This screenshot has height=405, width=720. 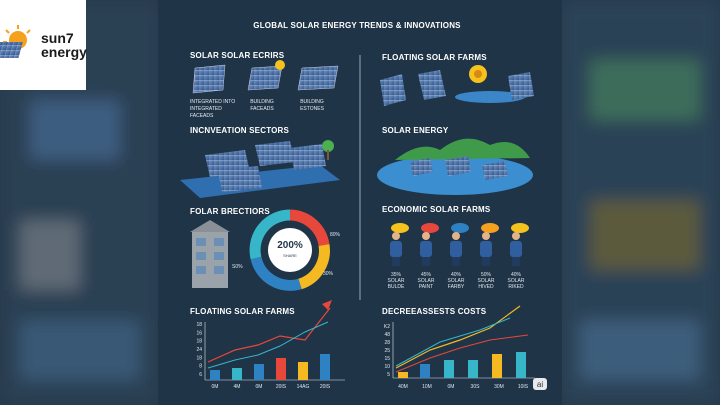 What do you see at coordinates (200, 367) in the screenshot?
I see `y-tick-label: 8` at bounding box center [200, 367].